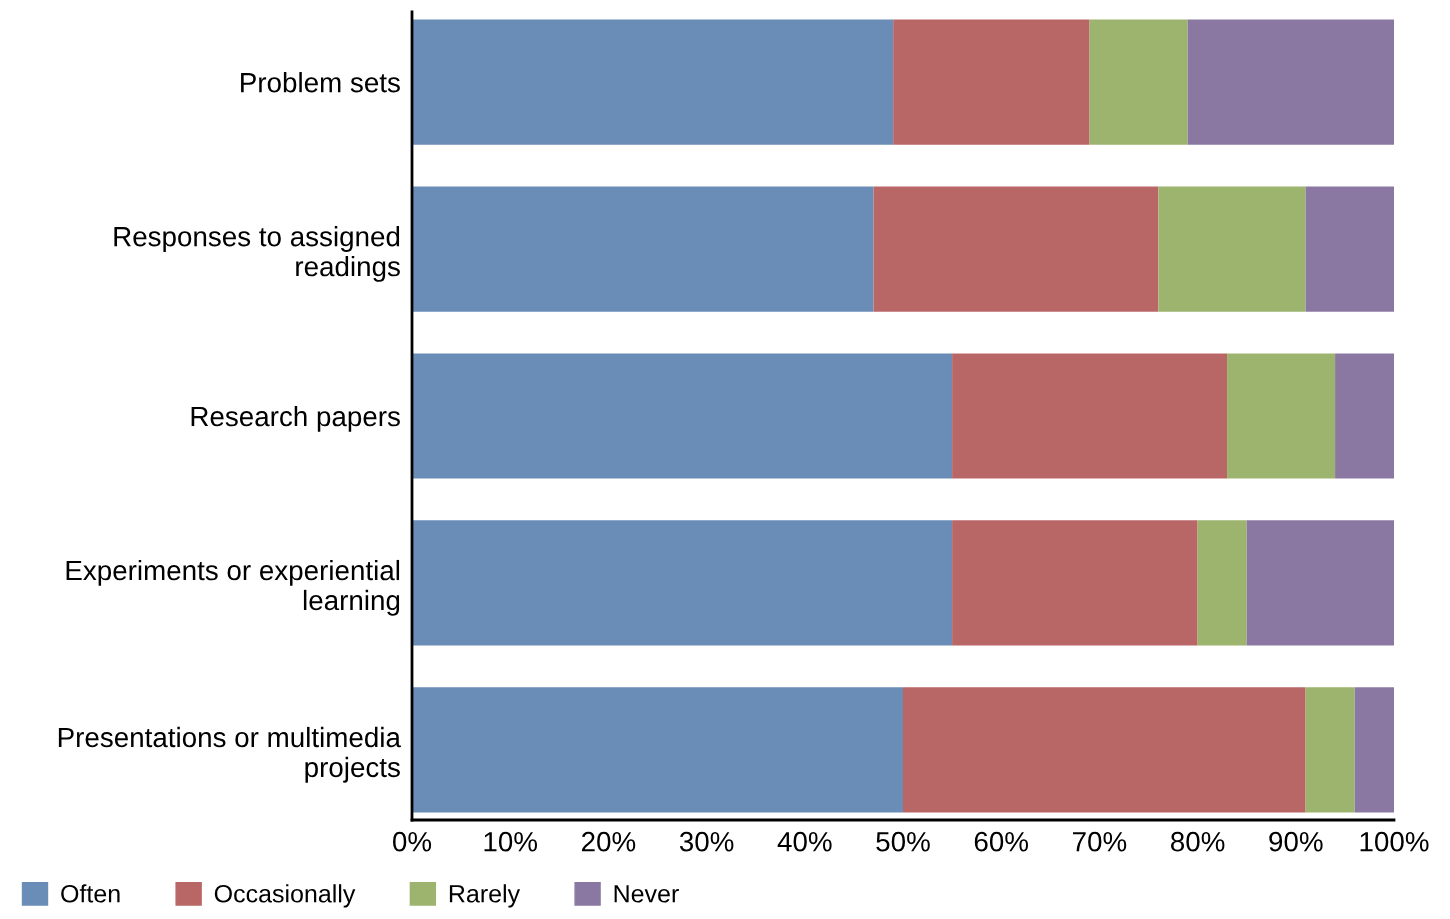 The height and width of the screenshot is (919, 1450). I want to click on x-tick-label: 100%, so click(1394, 841).